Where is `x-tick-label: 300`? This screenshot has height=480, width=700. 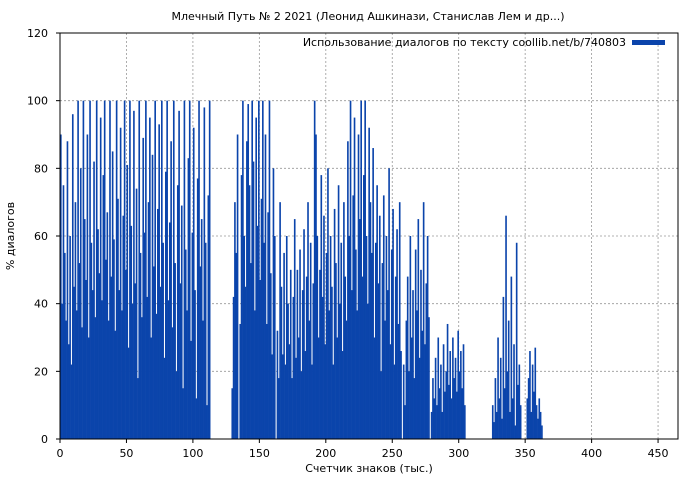
x-tick-label: 300 is located at coordinates (458, 453).